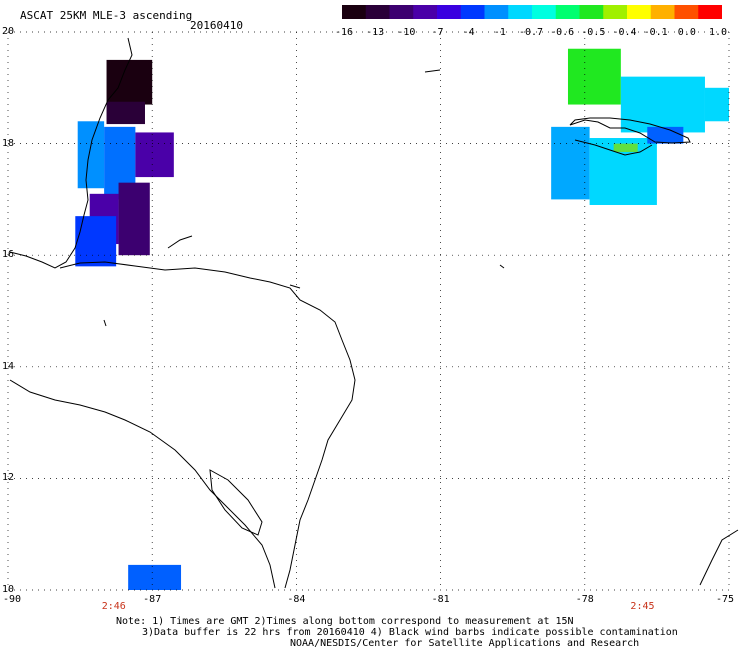 Image resolution: width=740 pixels, height=650 pixels. Describe the element at coordinates (8, 143) in the screenshot. I see `lat-label: 18` at that location.